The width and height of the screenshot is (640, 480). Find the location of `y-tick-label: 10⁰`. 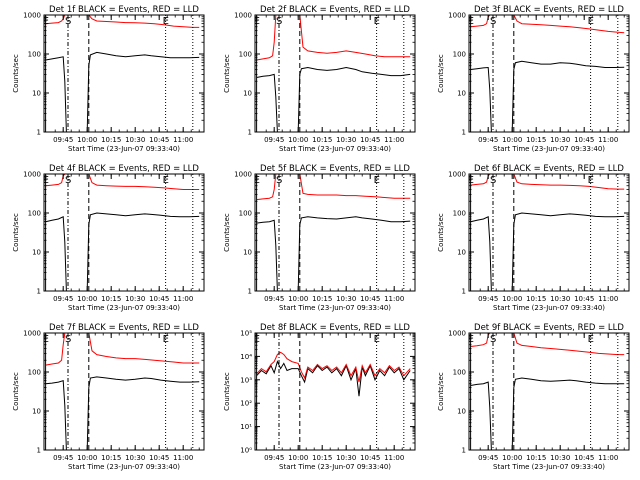

y-tick-label: 10⁰ is located at coordinates (246, 451).